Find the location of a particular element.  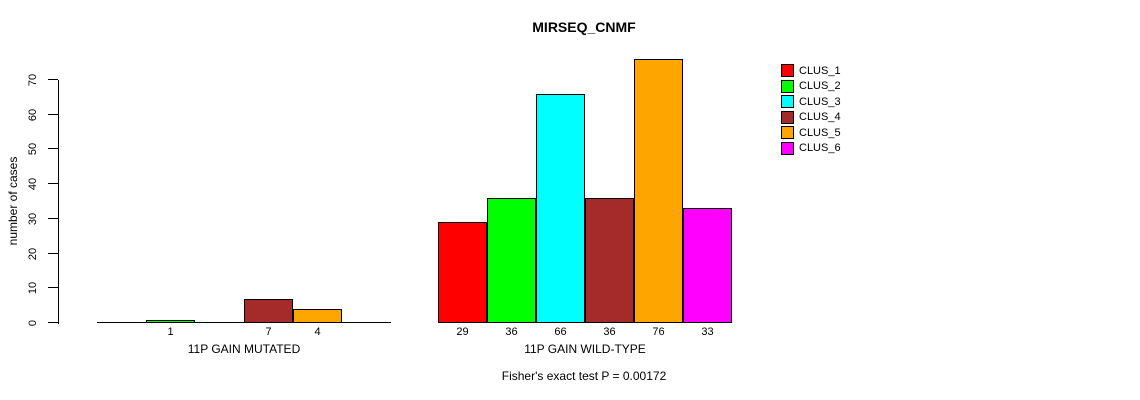

y-axis-line is located at coordinates (58, 202).